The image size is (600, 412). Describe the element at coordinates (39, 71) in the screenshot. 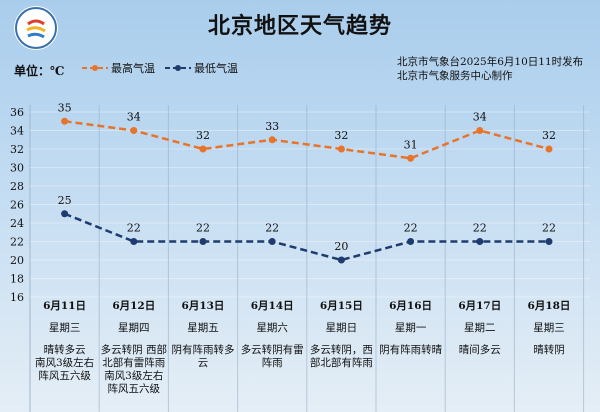

I see `unit-label: 单位：℃` at that location.